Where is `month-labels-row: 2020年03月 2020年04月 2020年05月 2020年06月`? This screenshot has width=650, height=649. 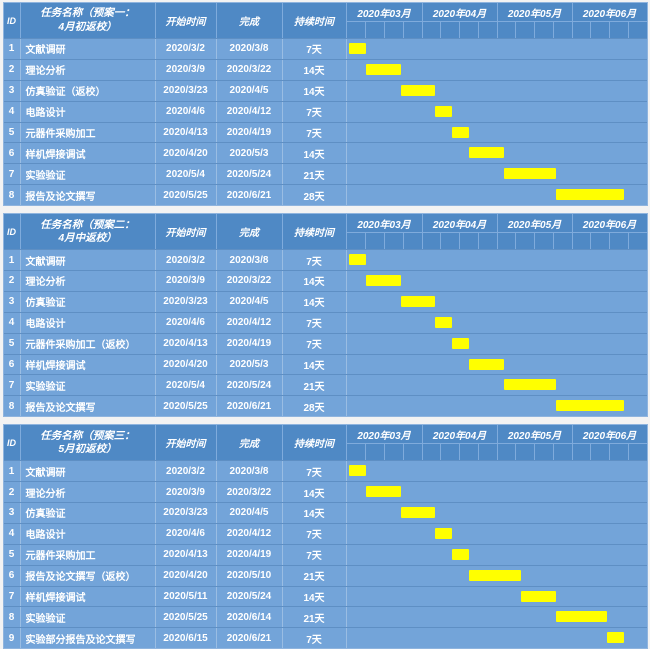
month-labels-row: 2020年03月 2020年04月 2020年05月 2020年06月 is located at coordinates (497, 223).